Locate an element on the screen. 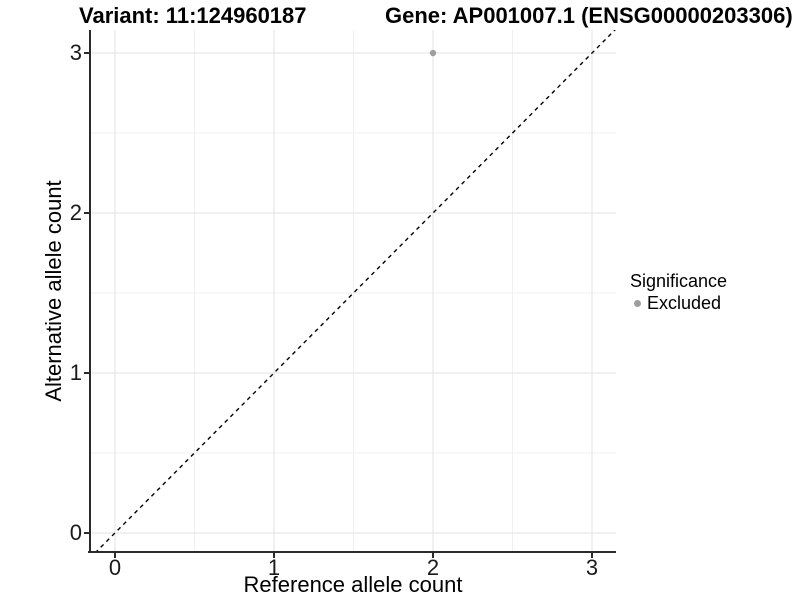 The height and width of the screenshot is (600, 800). x-axis-title: Reference allele count is located at coordinates (353, 584).